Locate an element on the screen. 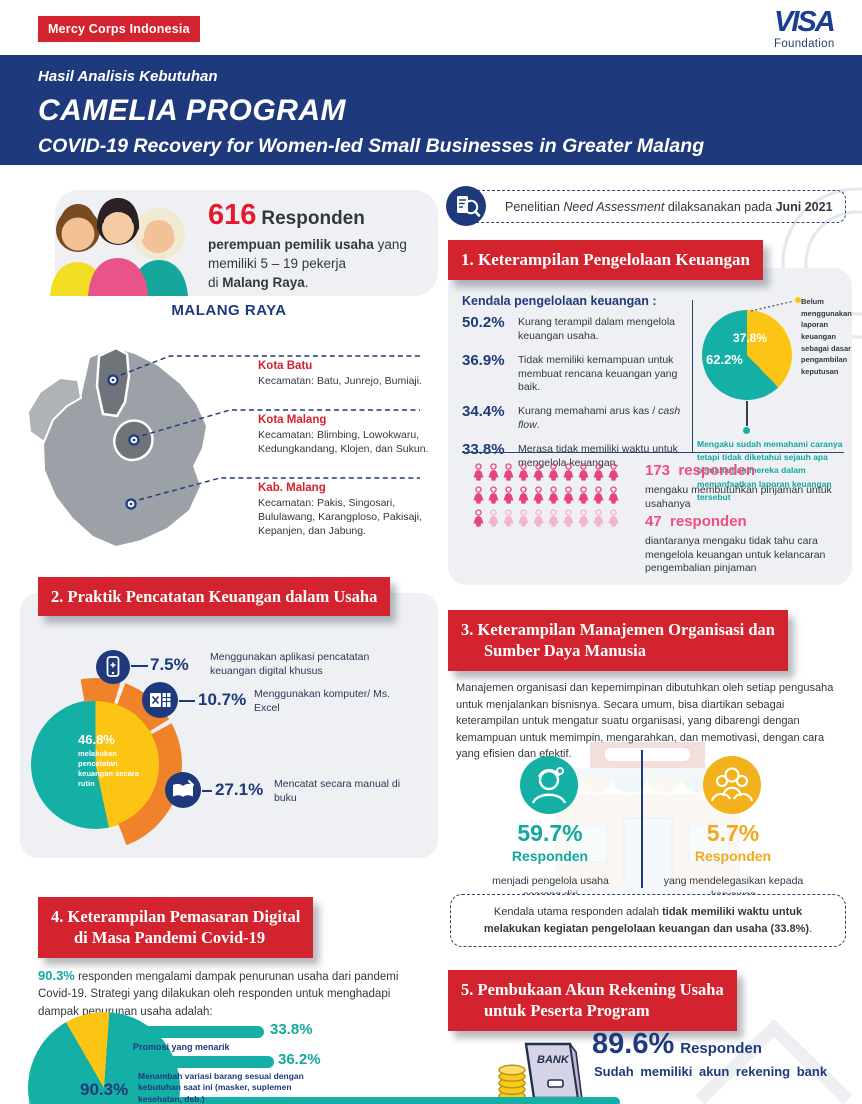 Image resolution: width=862 pixels, height=1104 pixels. section1-horizontal-divider is located at coordinates (653, 452).